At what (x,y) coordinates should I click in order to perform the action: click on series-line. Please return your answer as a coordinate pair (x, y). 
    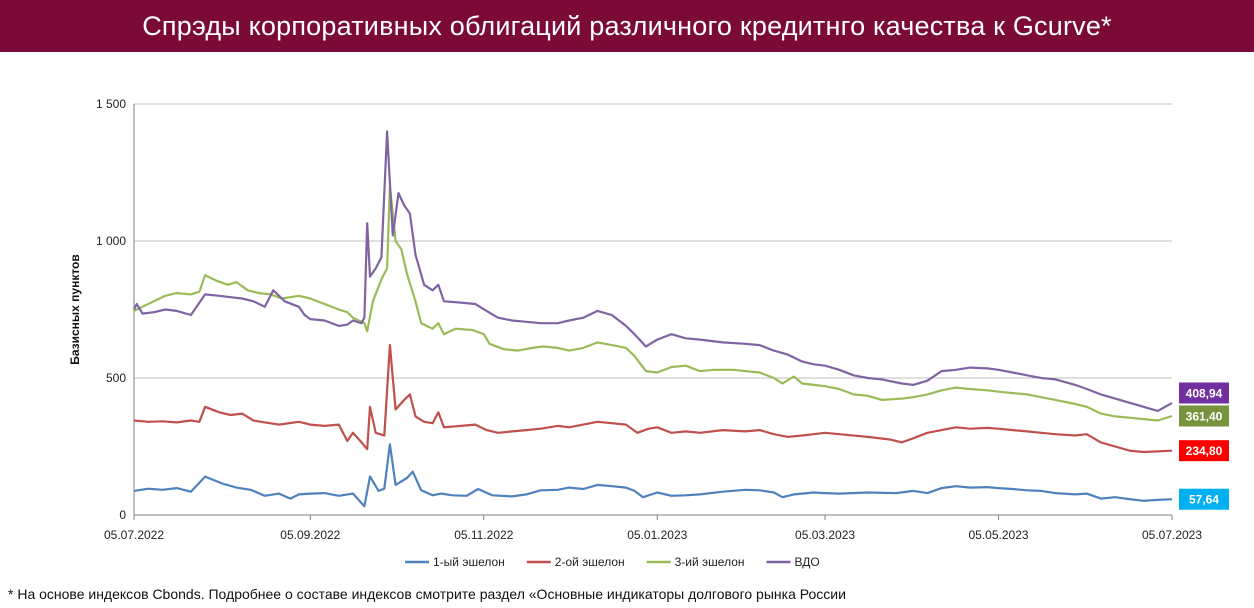
    Looking at the image, I should click on (653, 475).